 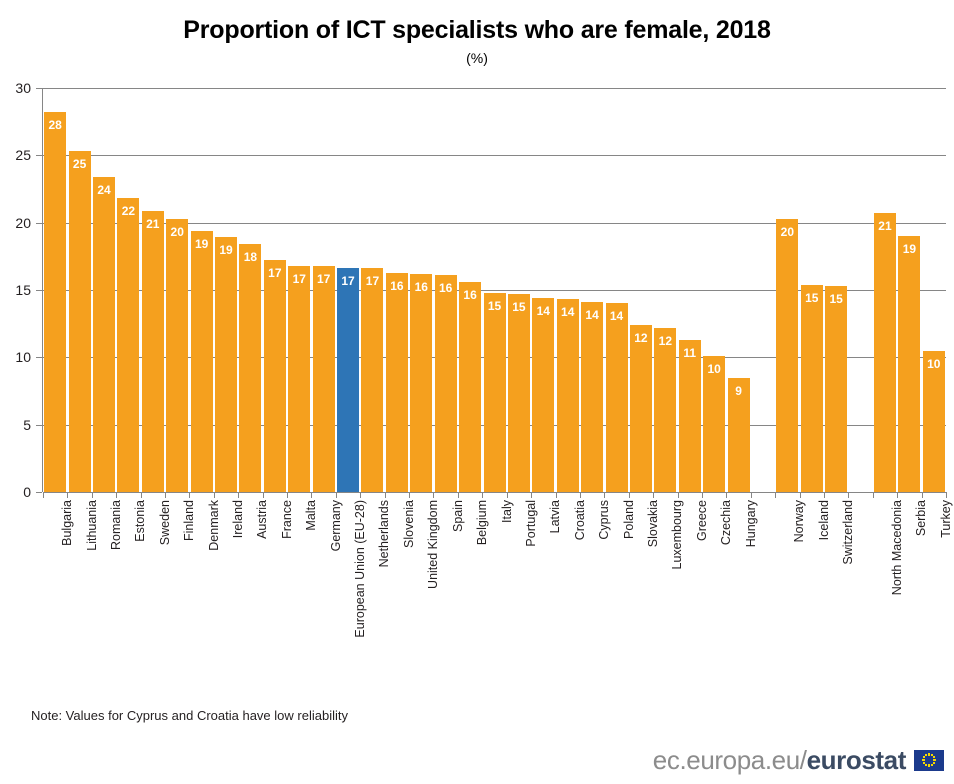 What do you see at coordinates (946, 519) in the screenshot?
I see `x-axis-category-label: Turkey` at bounding box center [946, 519].